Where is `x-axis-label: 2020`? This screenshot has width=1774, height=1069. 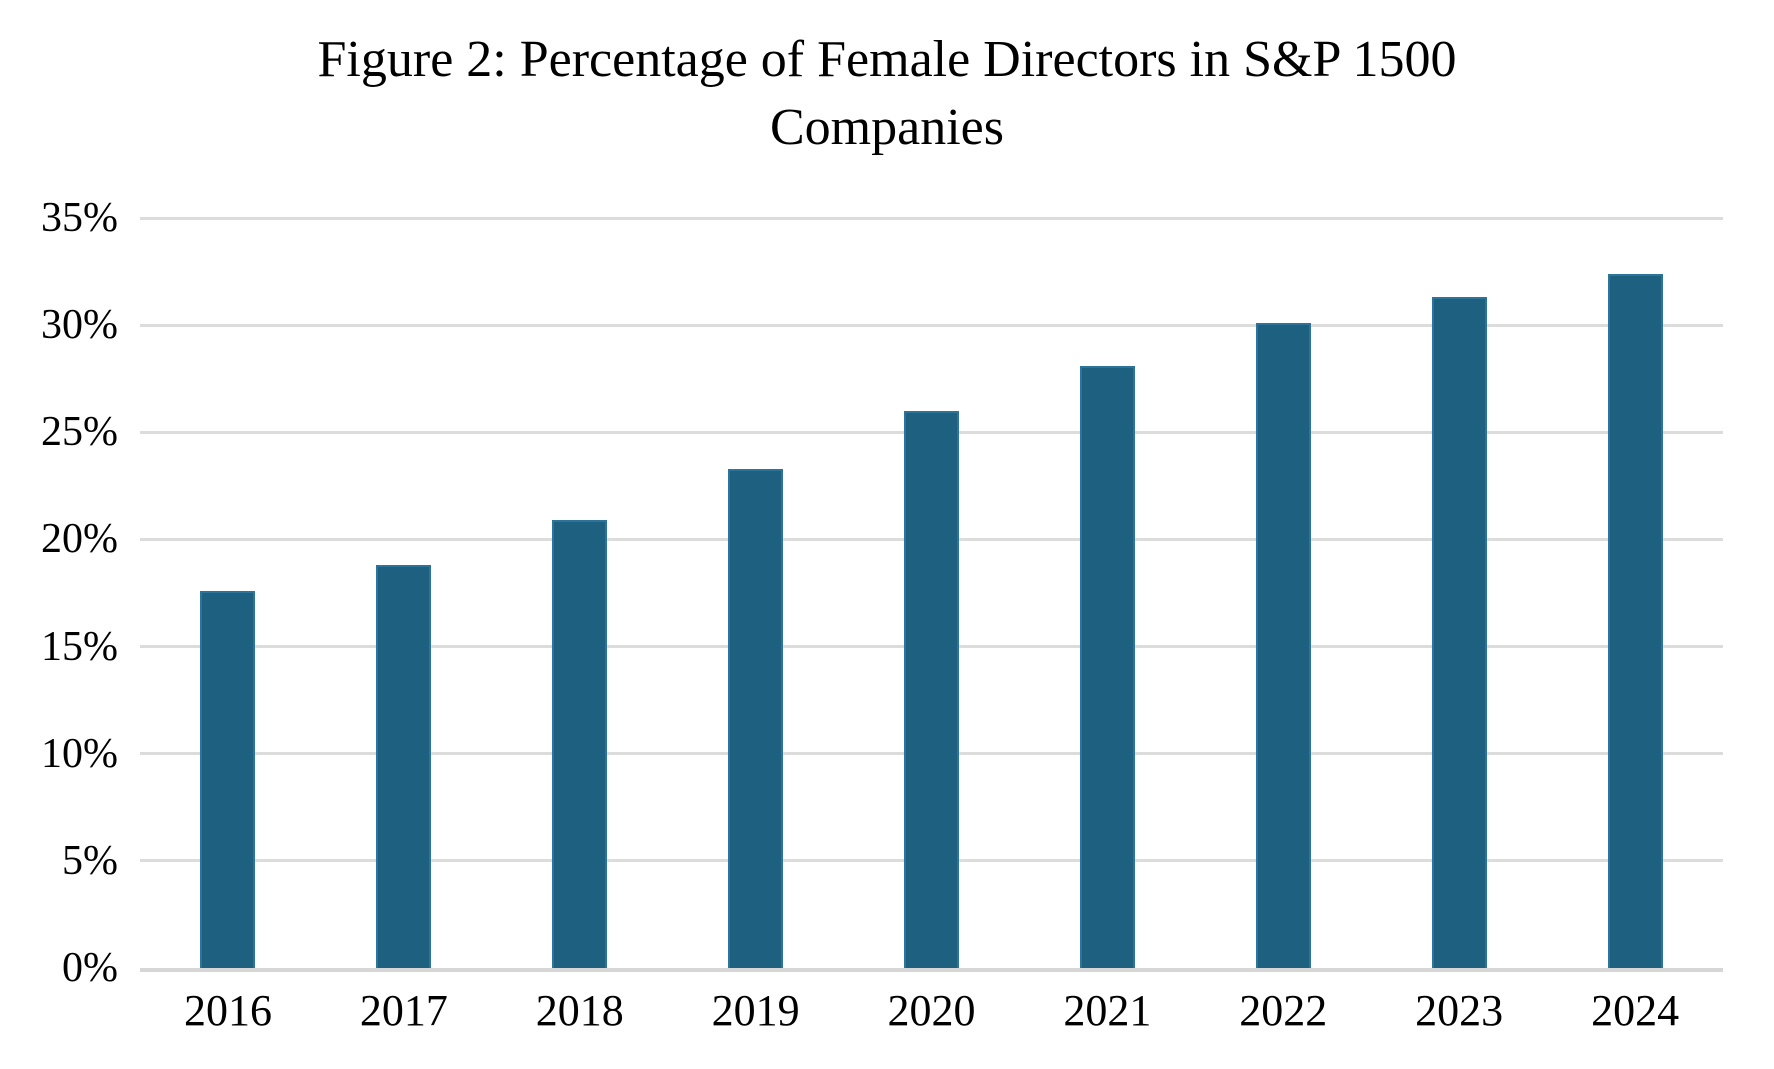 x-axis-label: 2020 is located at coordinates (931, 1010).